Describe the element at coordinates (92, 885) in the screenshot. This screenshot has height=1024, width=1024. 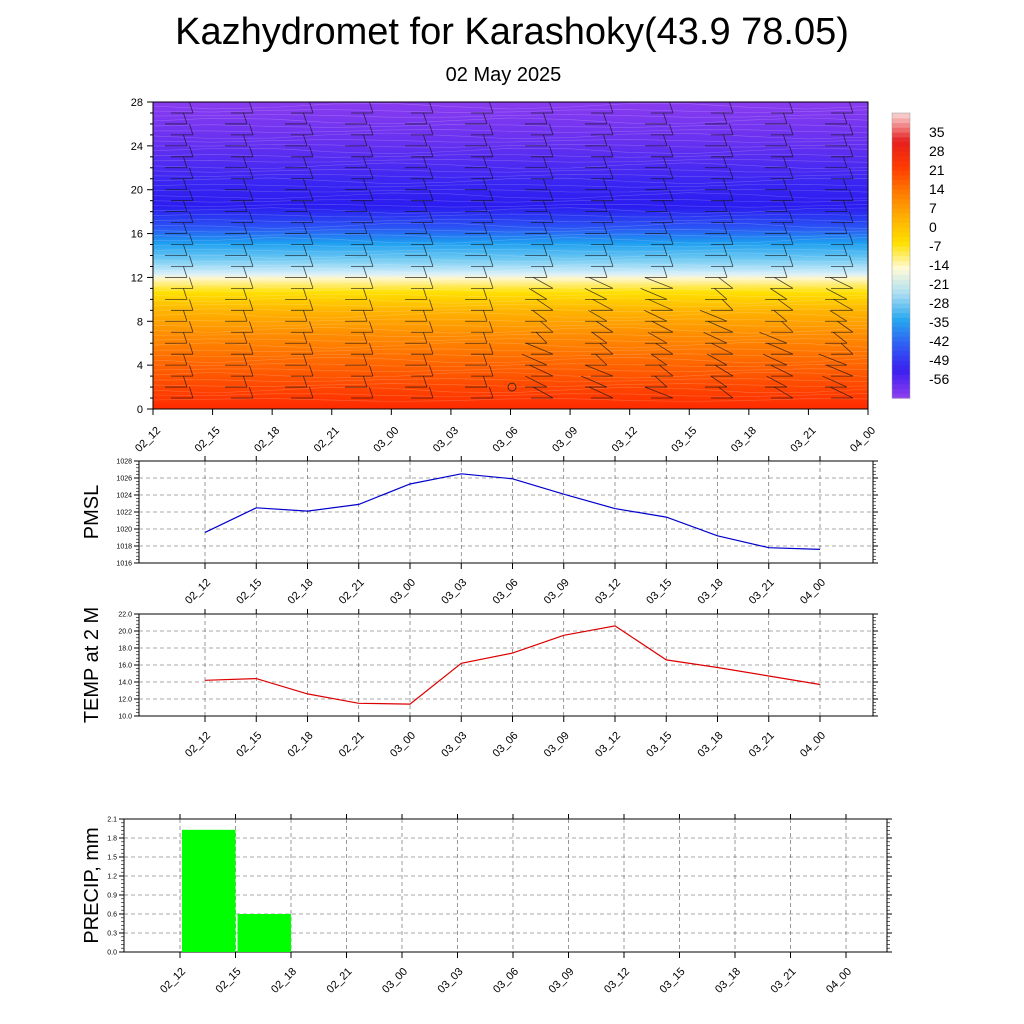
I see `y-axis-label: PRECIP, mm` at that location.